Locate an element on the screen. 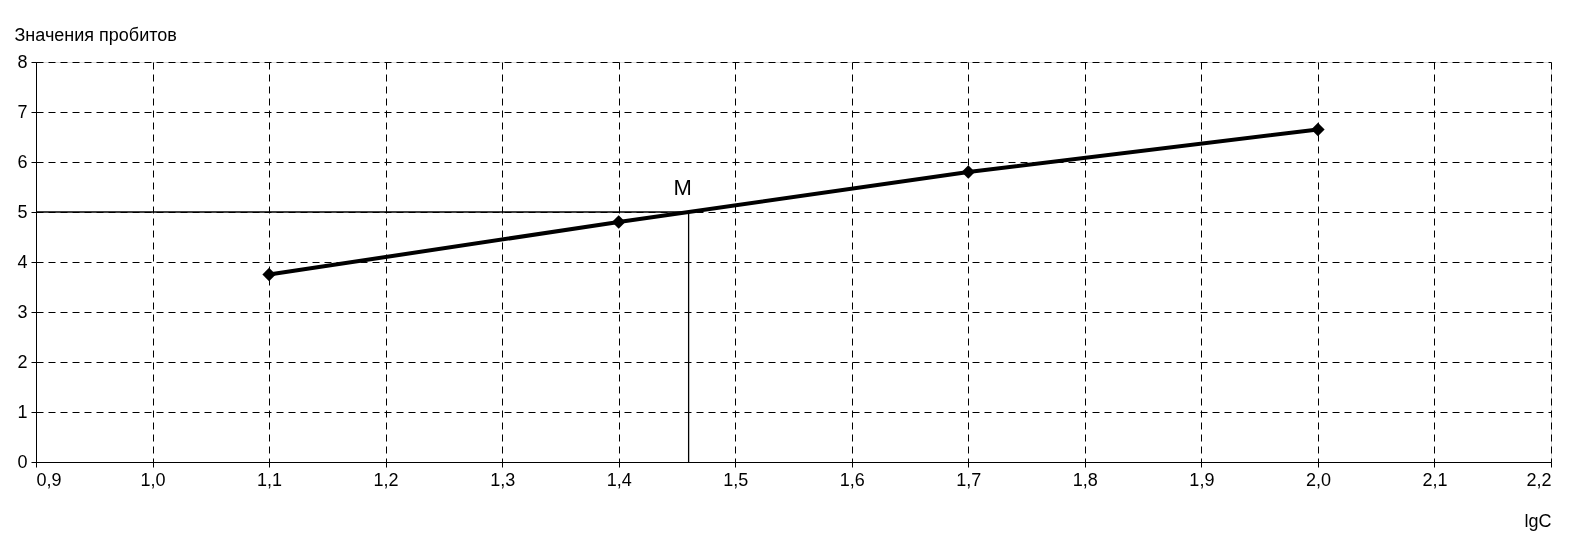 This screenshot has height=538, width=1575. x-tick-label: 2,0 is located at coordinates (1318, 479).